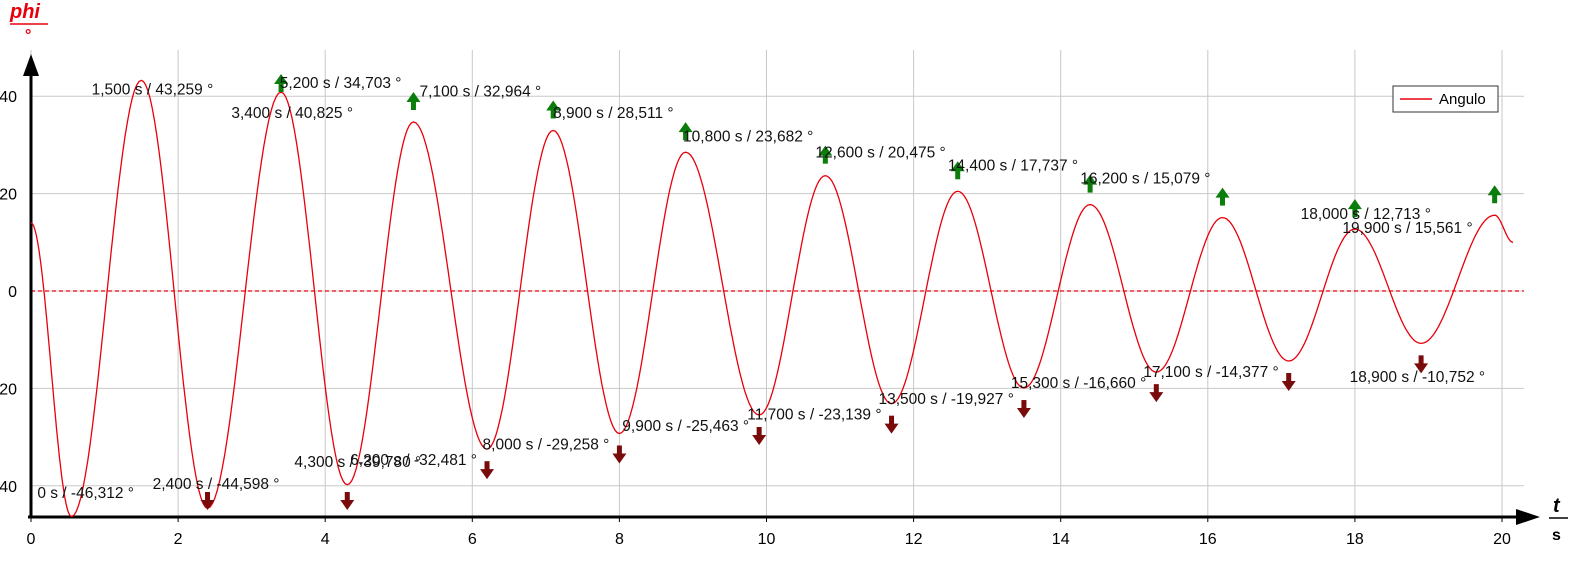 This screenshot has width=1593, height=562. I want to click on x-tick-labels: 0 2 4 6 8 10 12 14 16 18 20, so click(769, 532).